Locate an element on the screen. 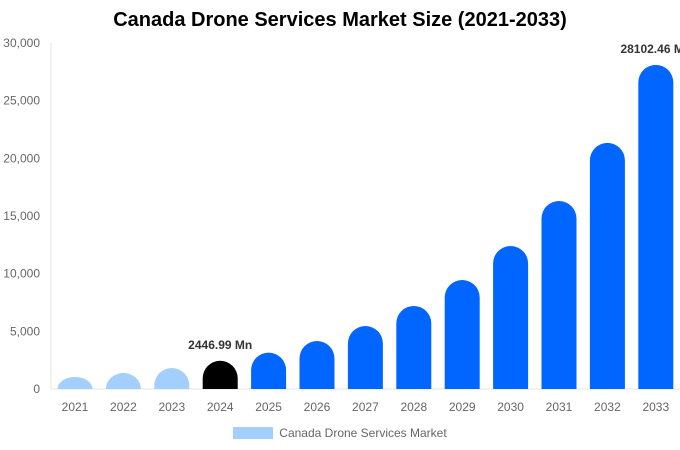 The height and width of the screenshot is (450, 680). bar-2029 is located at coordinates (462, 334).